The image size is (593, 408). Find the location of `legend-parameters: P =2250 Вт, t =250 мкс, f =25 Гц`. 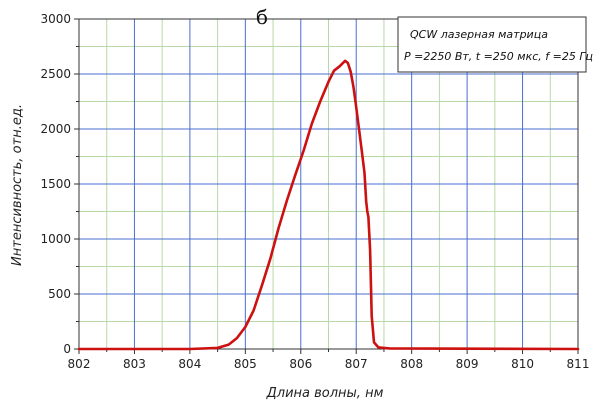

legend-parameters: P =2250 Вт, t =250 мкс, f =25 Гц is located at coordinates (498, 56).